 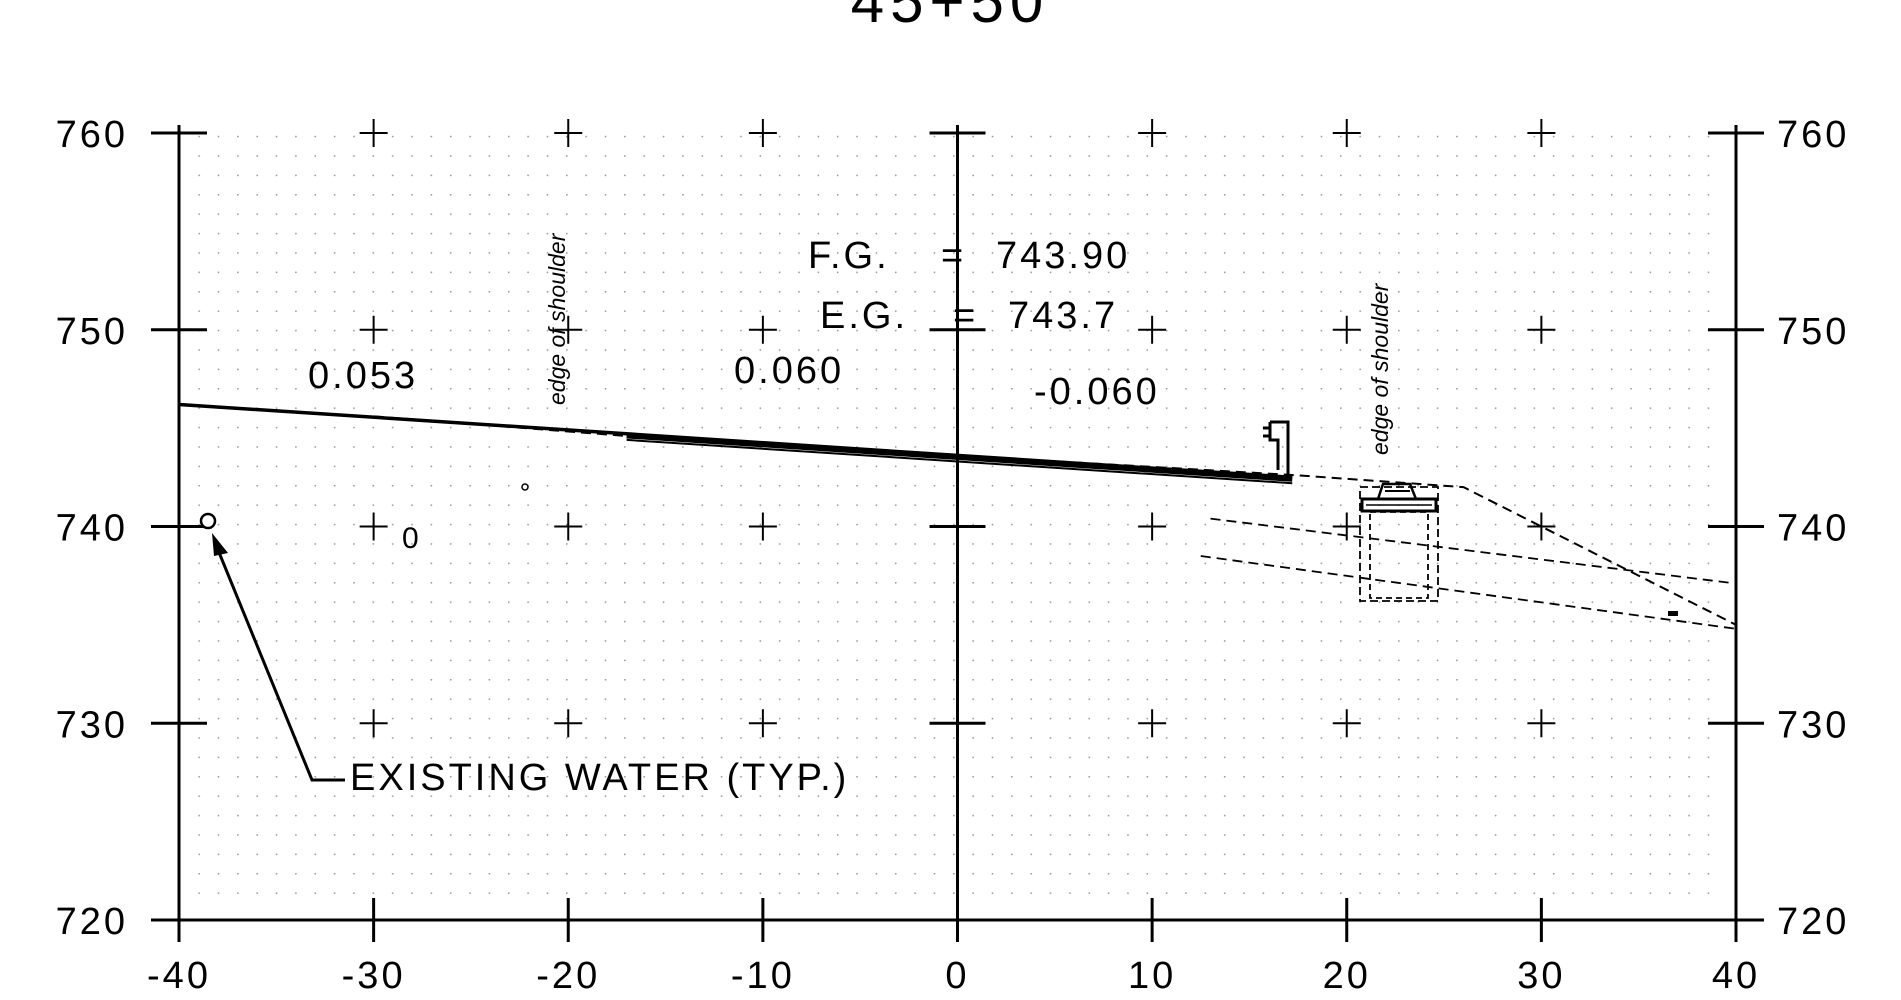 I want to click on existing-water-label: EXISTING WATER (TYP.), so click(x=599, y=778).